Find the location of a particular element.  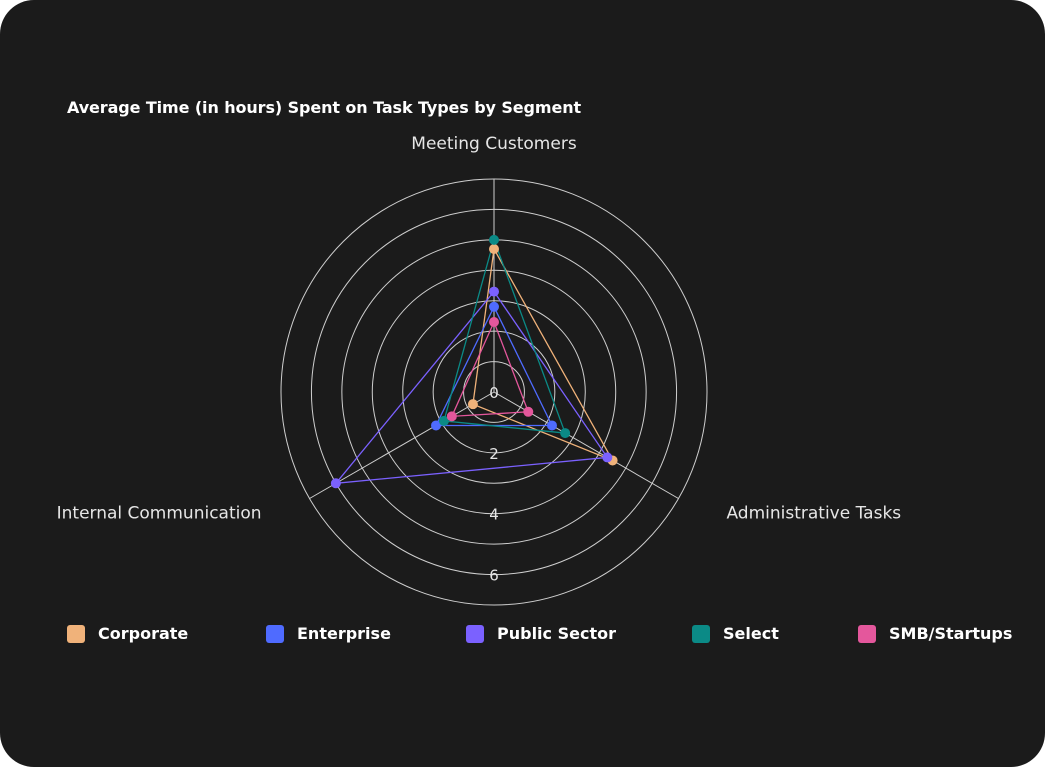

legend-label: Public Sector is located at coordinates (556, 633).